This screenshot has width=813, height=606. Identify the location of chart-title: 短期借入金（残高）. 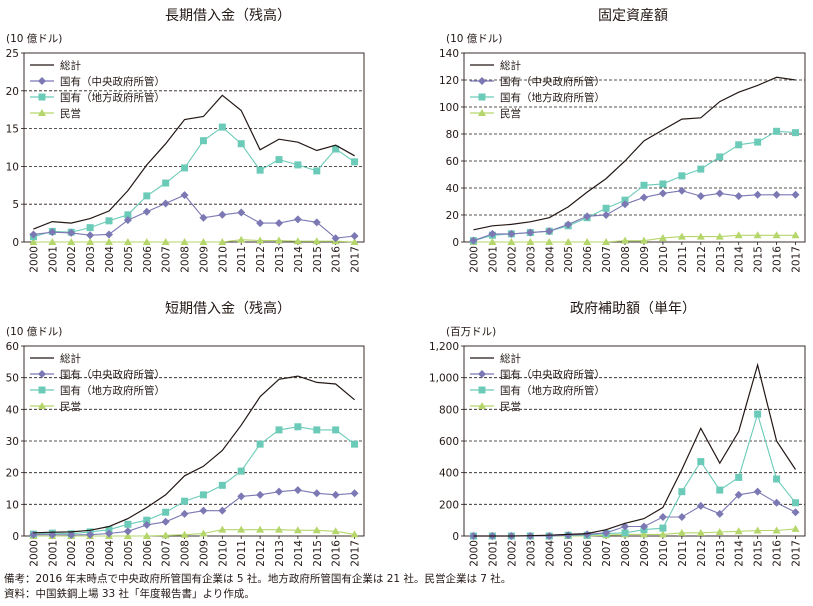
(228, 308).